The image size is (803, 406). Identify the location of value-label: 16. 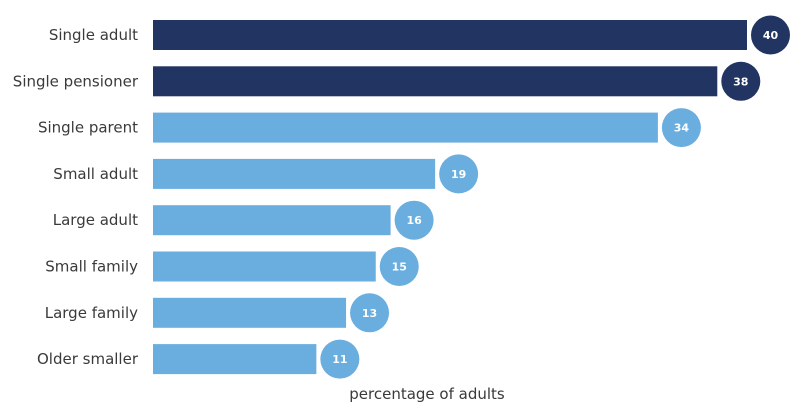
(414, 220).